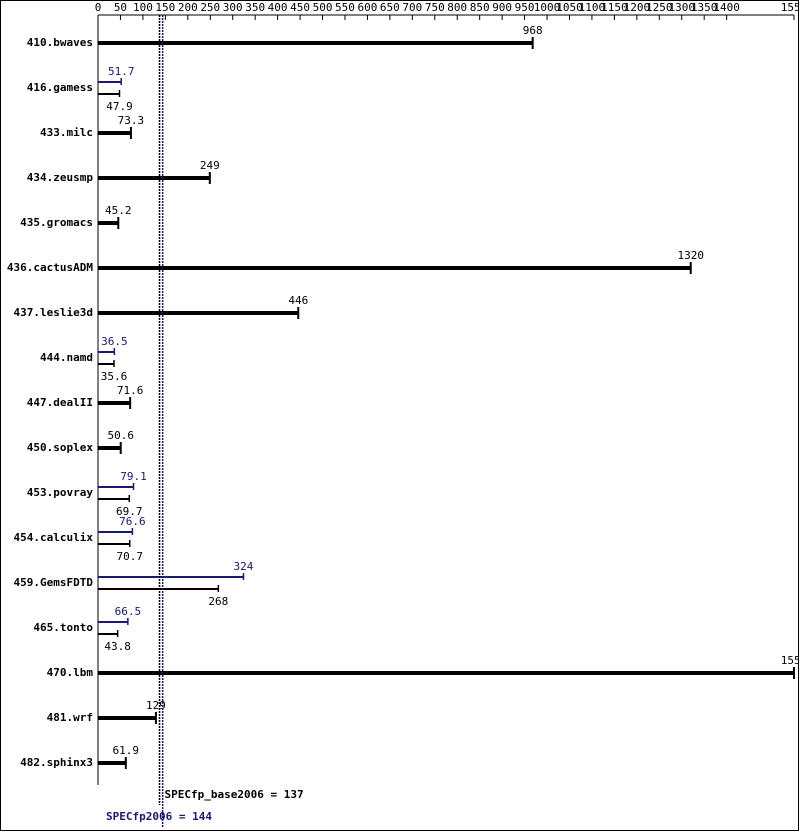  What do you see at coordinates (129, 511) in the screenshot?
I see `value-label: 69.7` at bounding box center [129, 511].